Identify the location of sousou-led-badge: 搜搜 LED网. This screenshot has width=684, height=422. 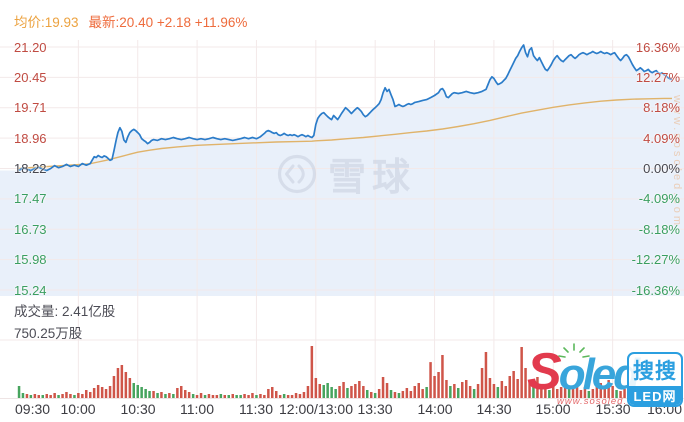
(655, 379).